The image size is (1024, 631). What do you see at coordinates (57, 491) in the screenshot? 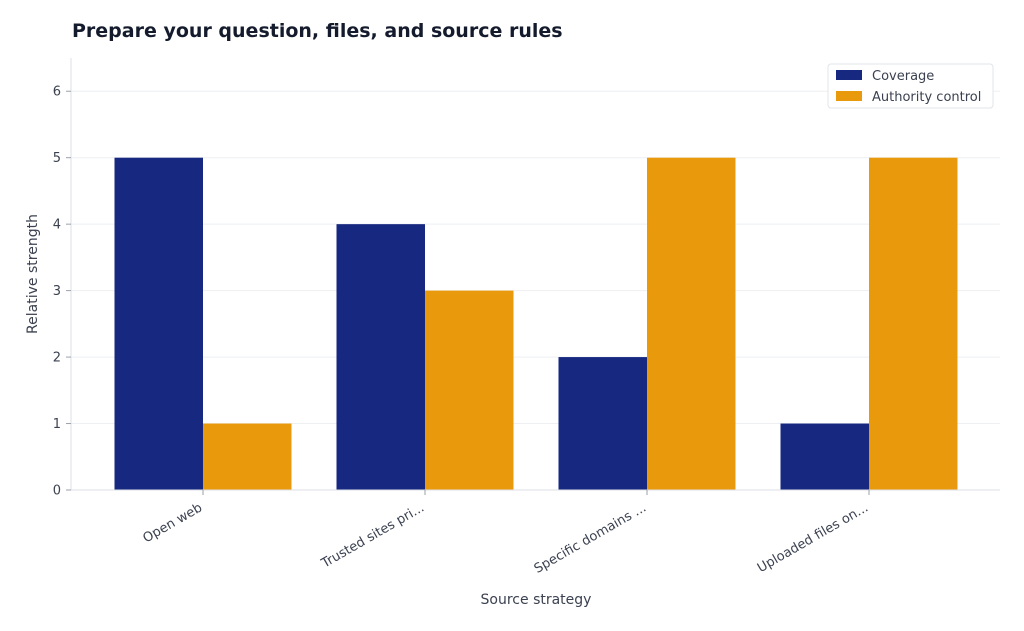
I see `y-tick-label: 0` at bounding box center [57, 491].